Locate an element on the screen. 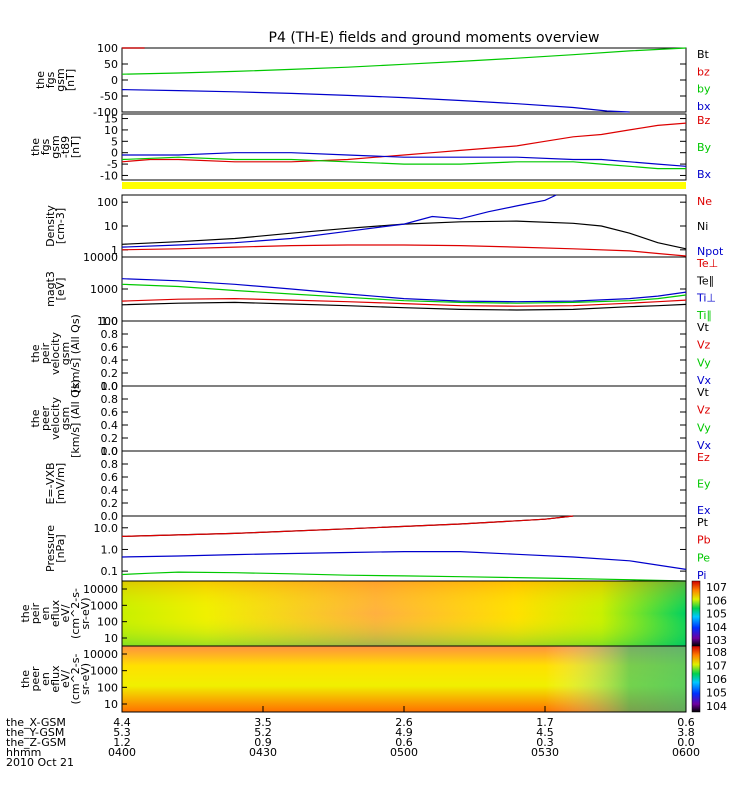 The image size is (750, 800). spectrogram-shade-peir_en_eflux is located at coordinates (404, 613).